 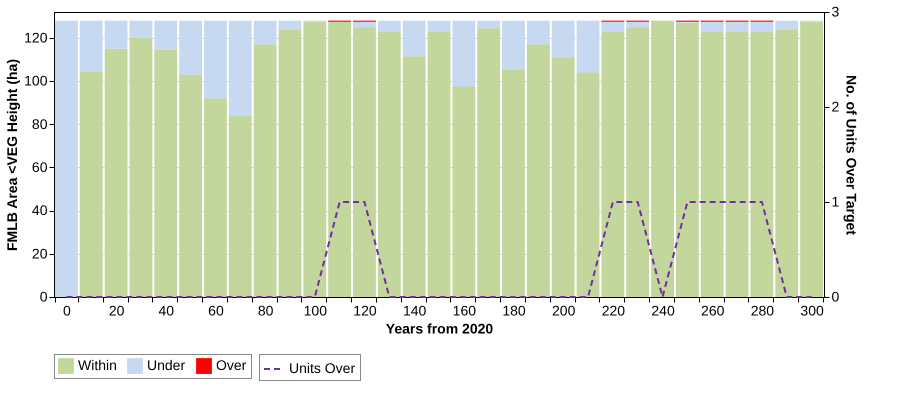 What do you see at coordinates (836, 202) in the screenshot?
I see `y2-tick-label: 1` at bounding box center [836, 202].